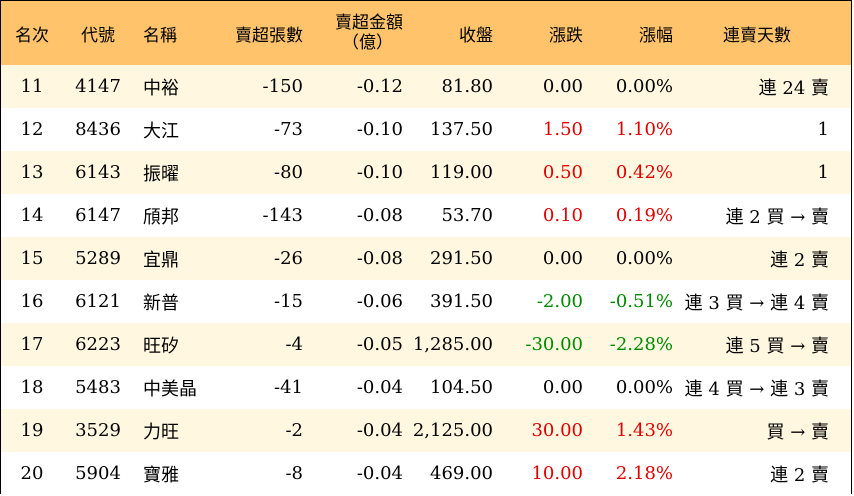 Image resolution: width=854 pixels, height=496 pixels. I want to click on header-sell-volume: 賣超張數, so click(269, 35).